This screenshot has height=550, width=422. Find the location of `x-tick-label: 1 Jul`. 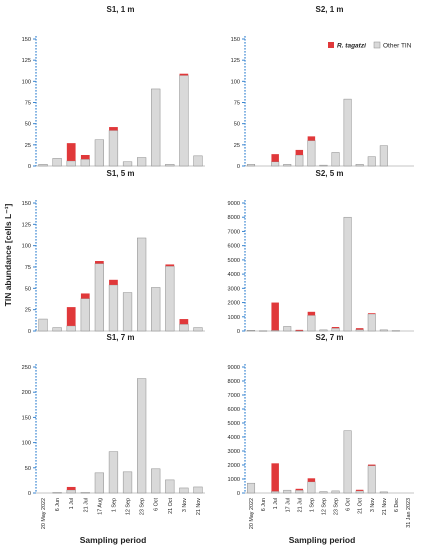

x-tick-label: 1 Jul is located at coordinates (72, 503).